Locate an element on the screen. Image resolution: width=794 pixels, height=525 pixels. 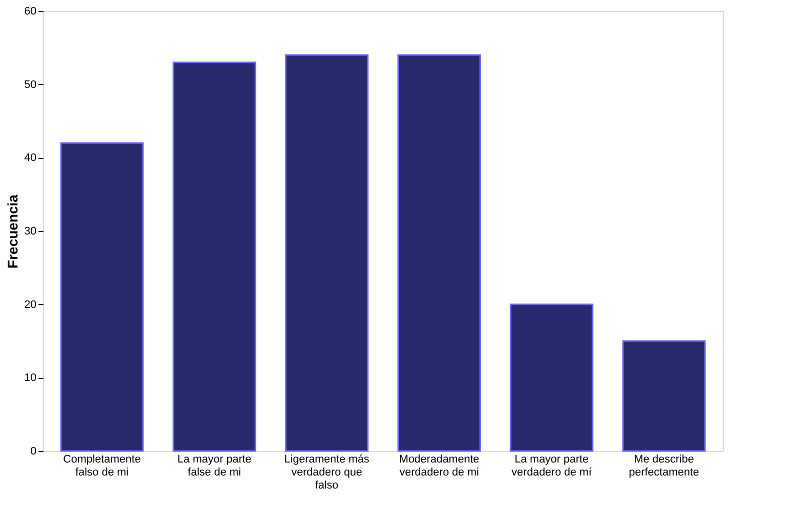
x-tick-label: Completamente falso de mi is located at coordinates (102, 466).